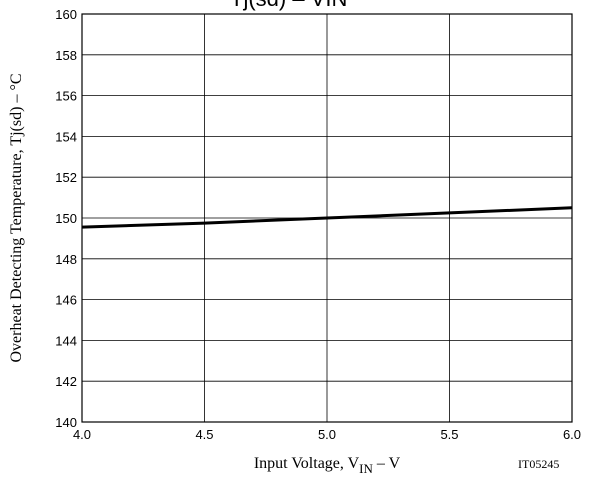  Describe the element at coordinates (66, 136) in the screenshot. I see `y-tick-label-7: 154` at that location.